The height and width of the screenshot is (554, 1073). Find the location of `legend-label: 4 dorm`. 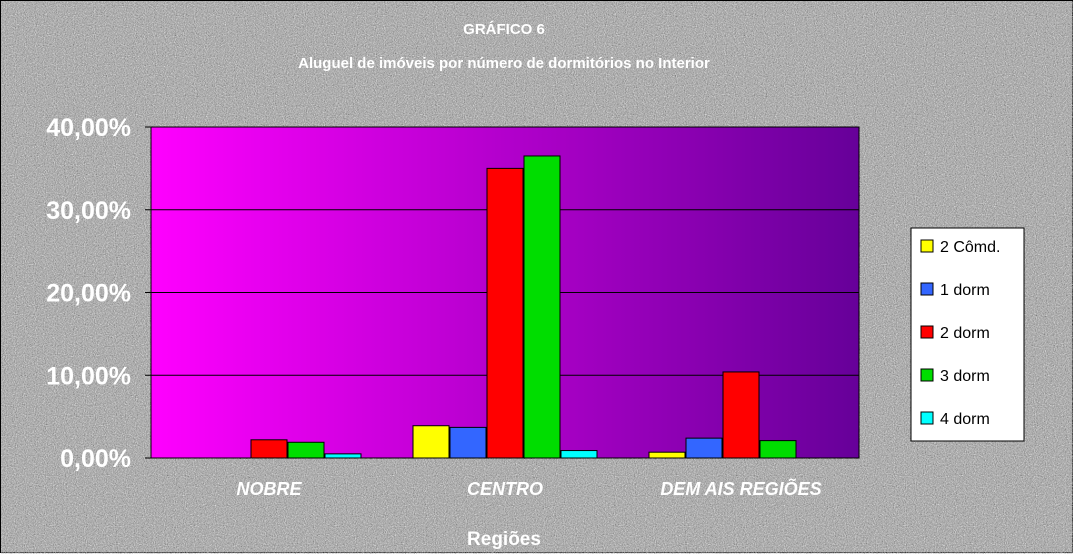

legend-label: 4 dorm is located at coordinates (965, 419).